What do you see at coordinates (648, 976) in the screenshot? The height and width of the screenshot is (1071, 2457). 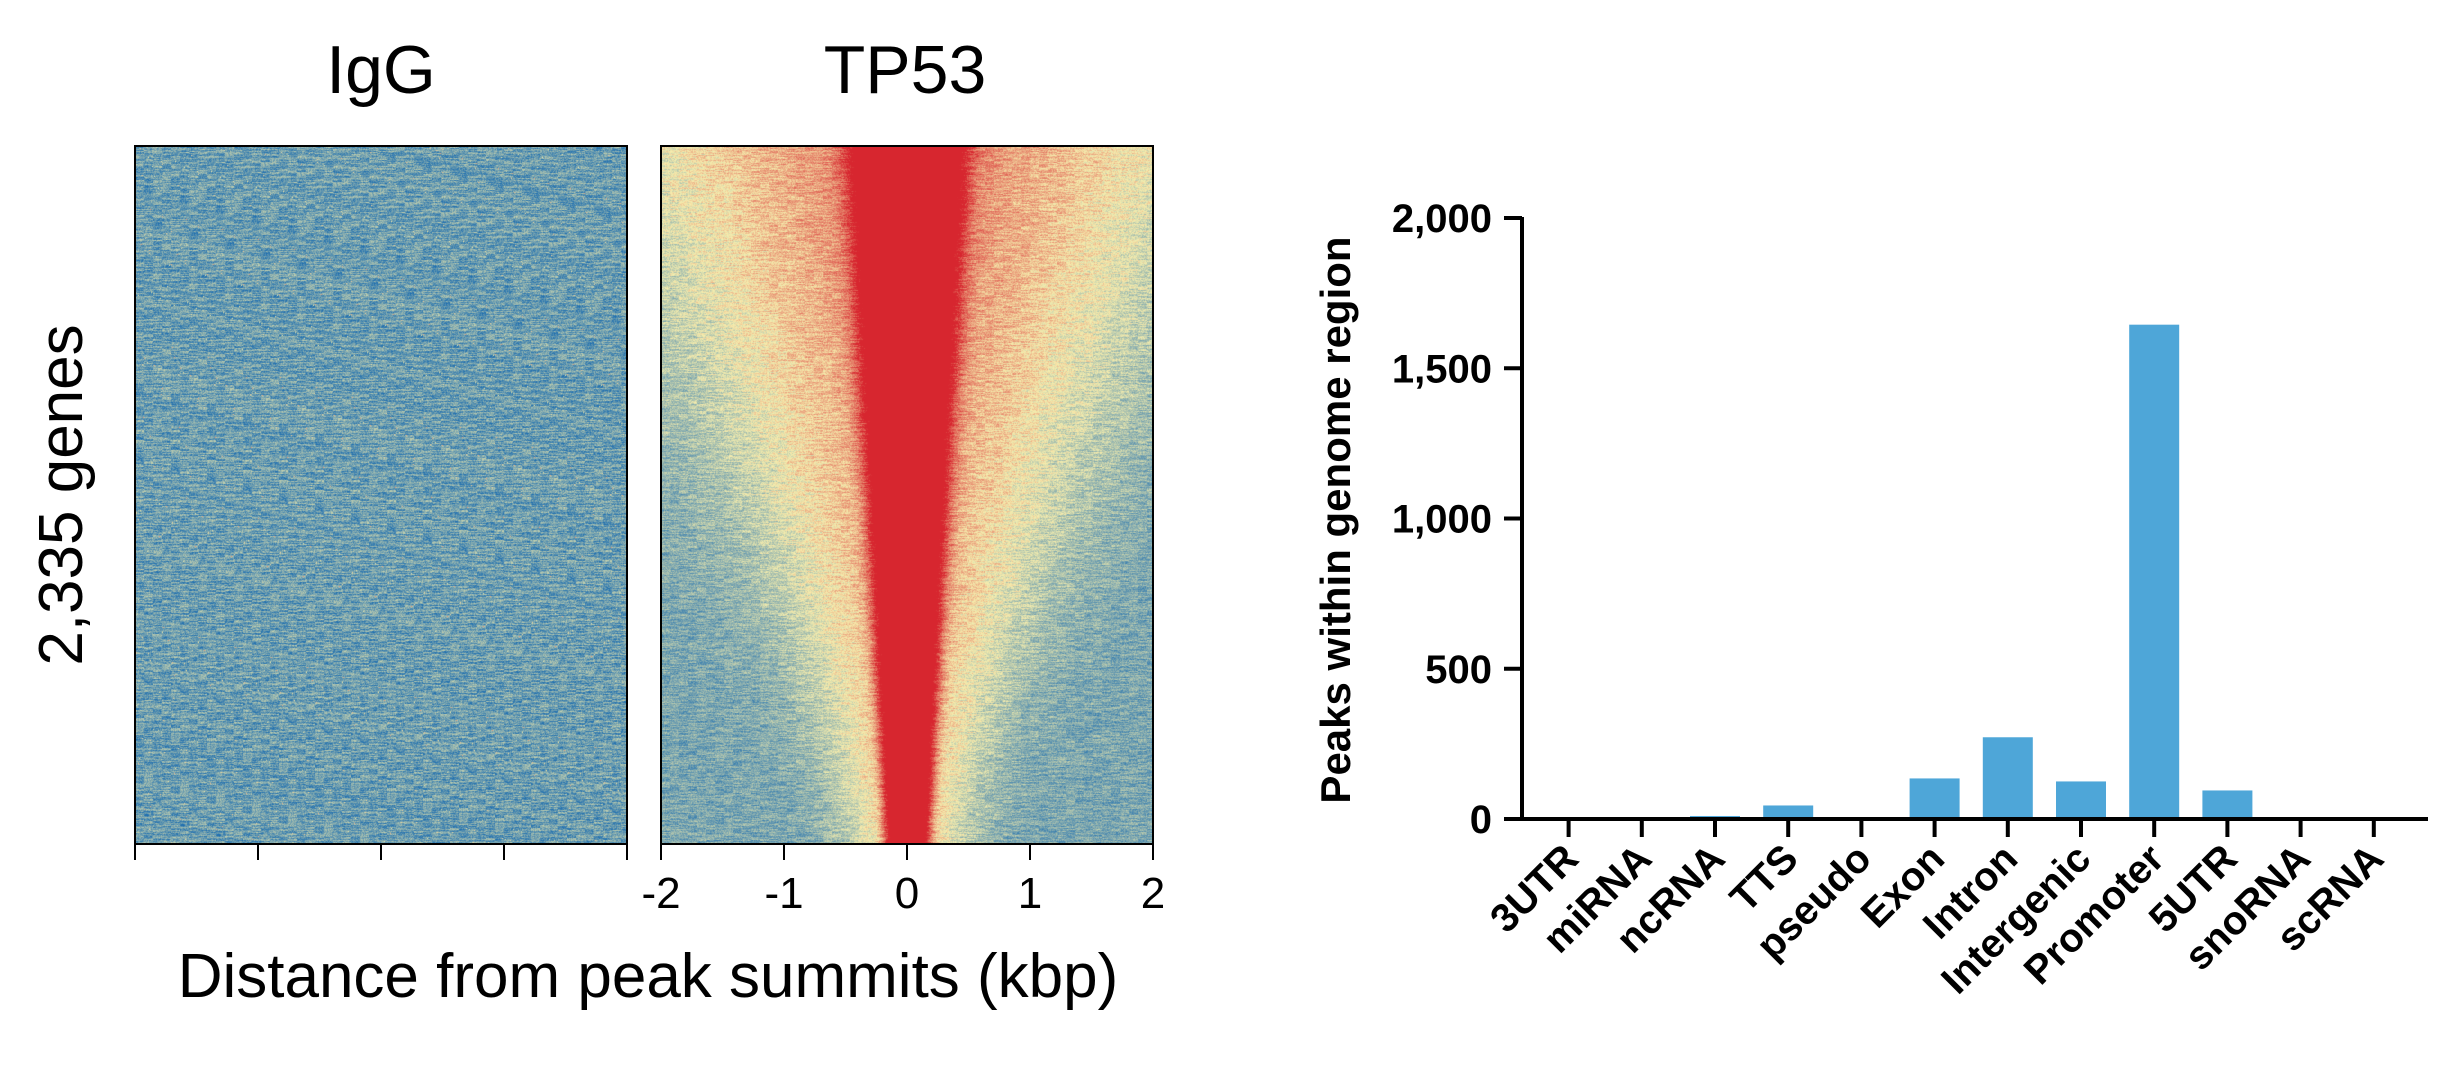 I see `heatmap-x-axis-label: Distance from peak summits (kbp)` at bounding box center [648, 976].